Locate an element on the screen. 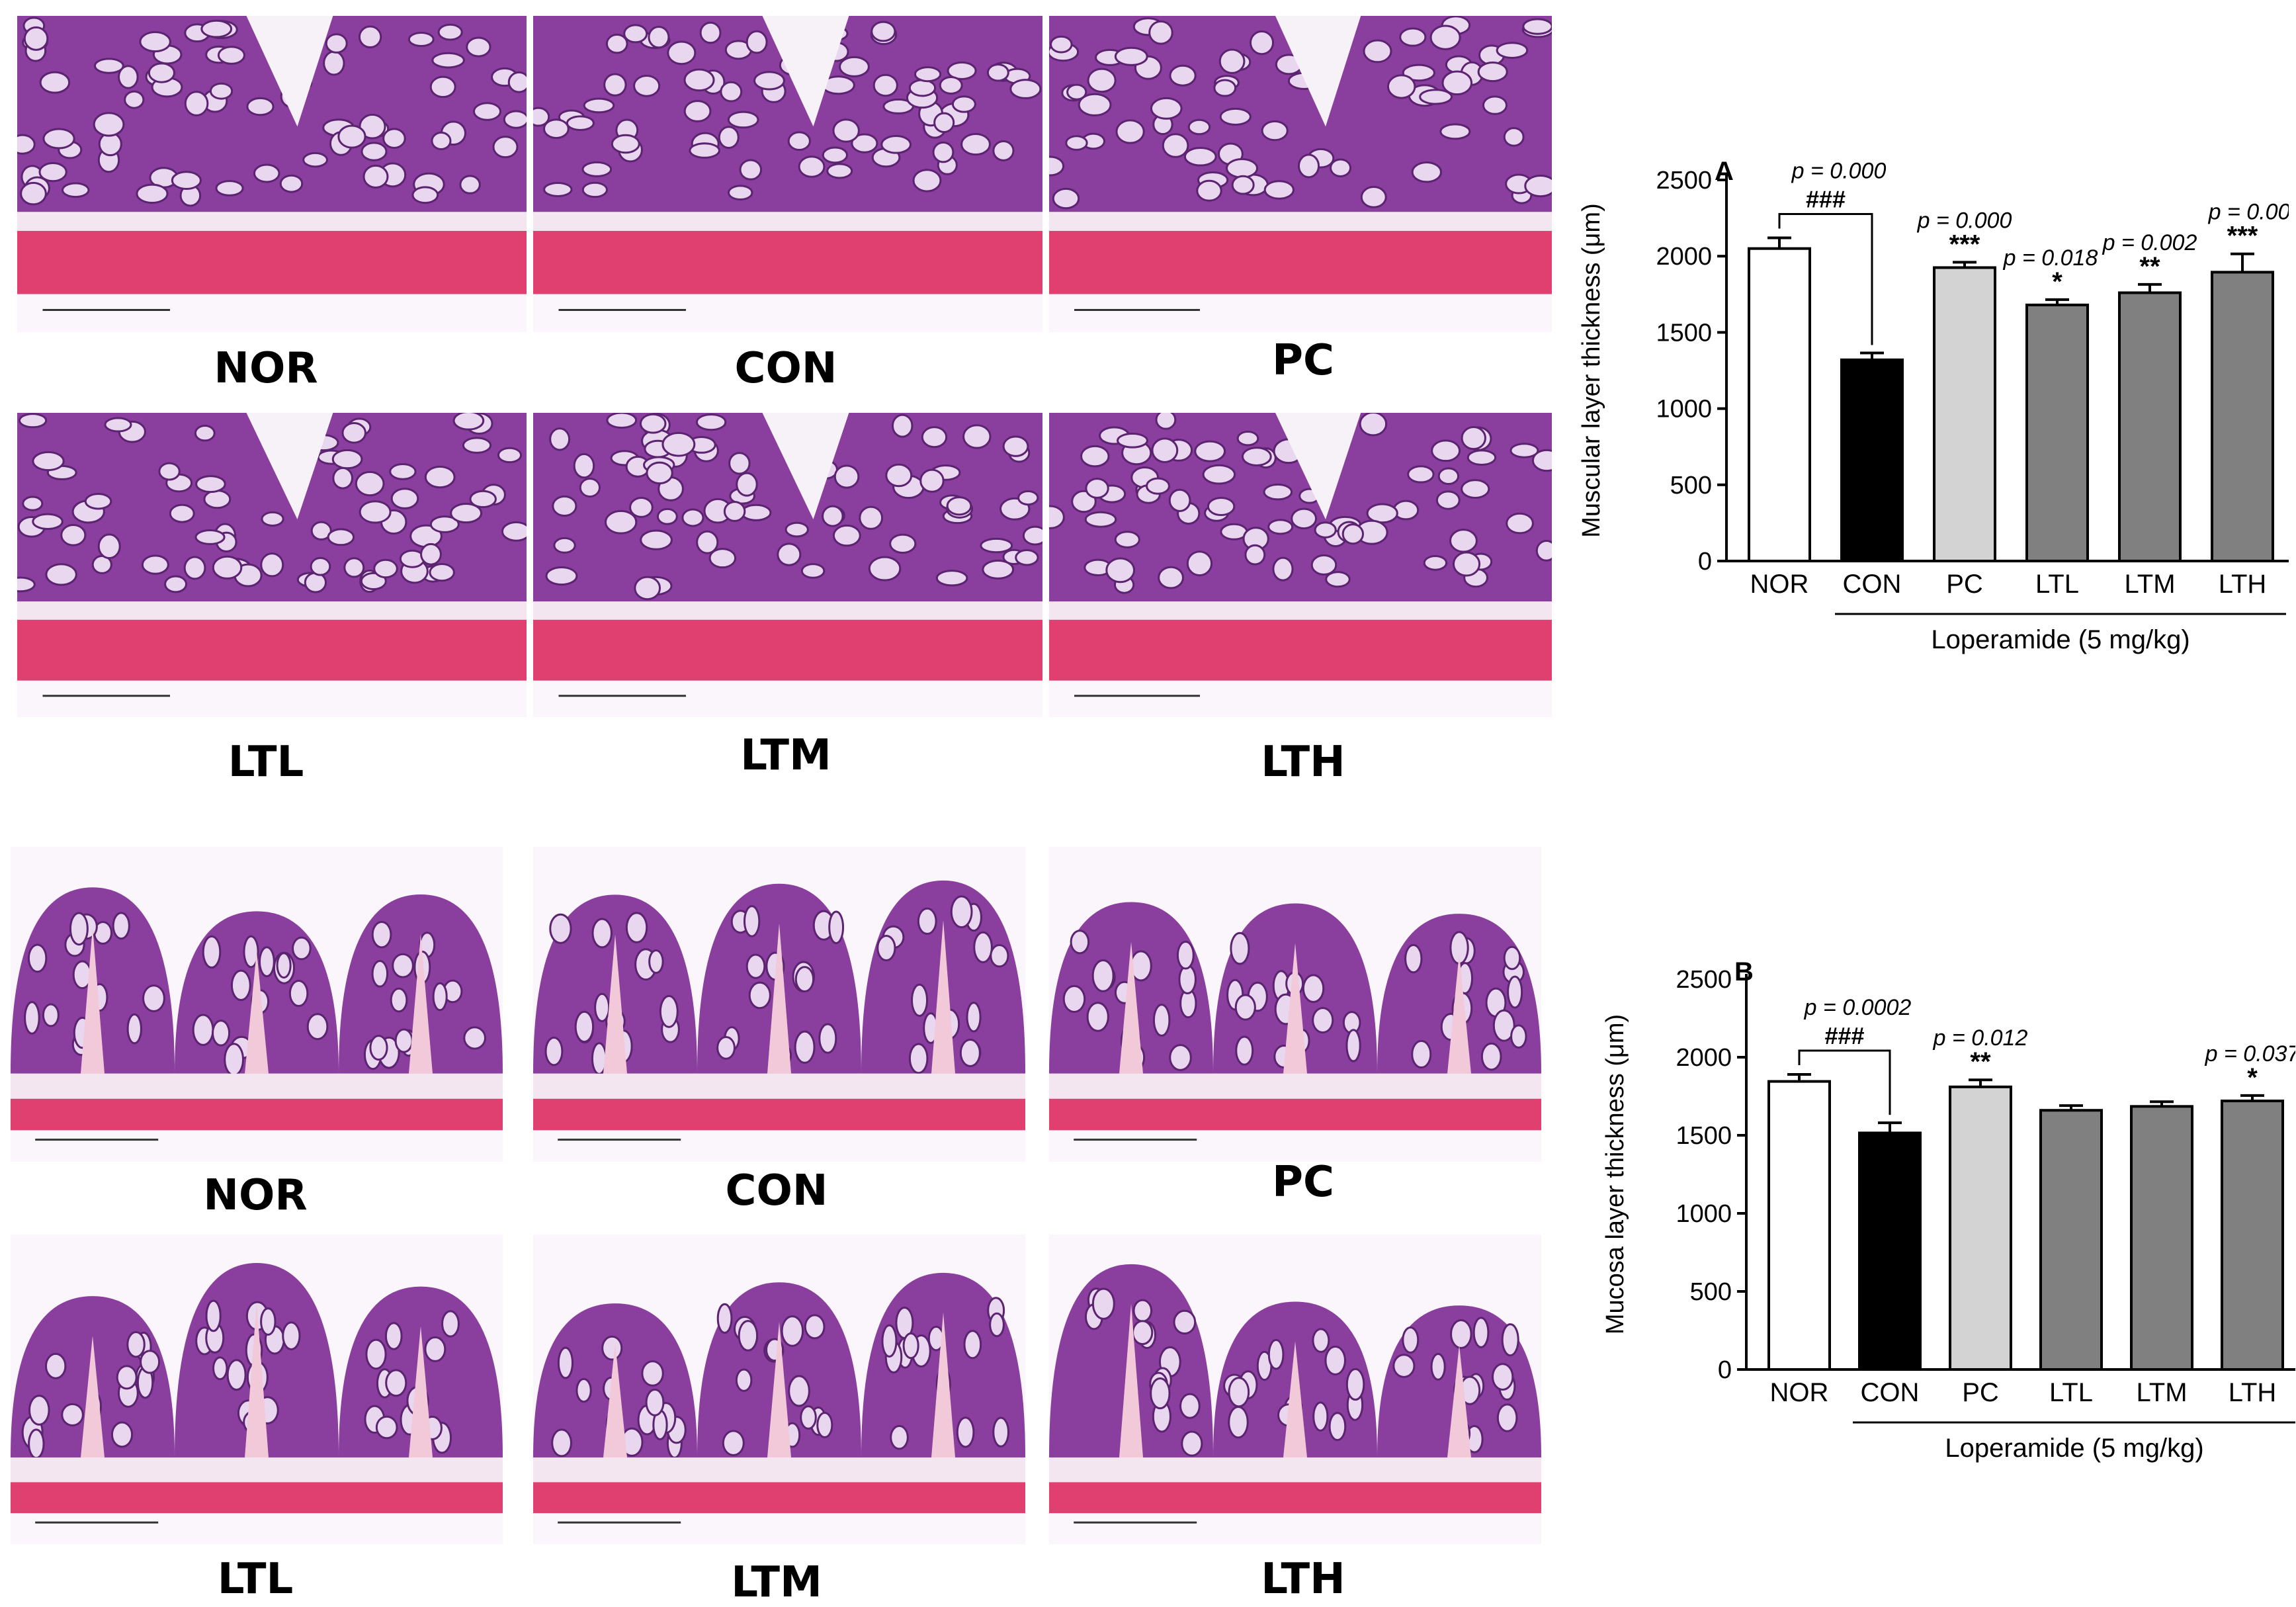  muscle-layer is located at coordinates (272, 650).